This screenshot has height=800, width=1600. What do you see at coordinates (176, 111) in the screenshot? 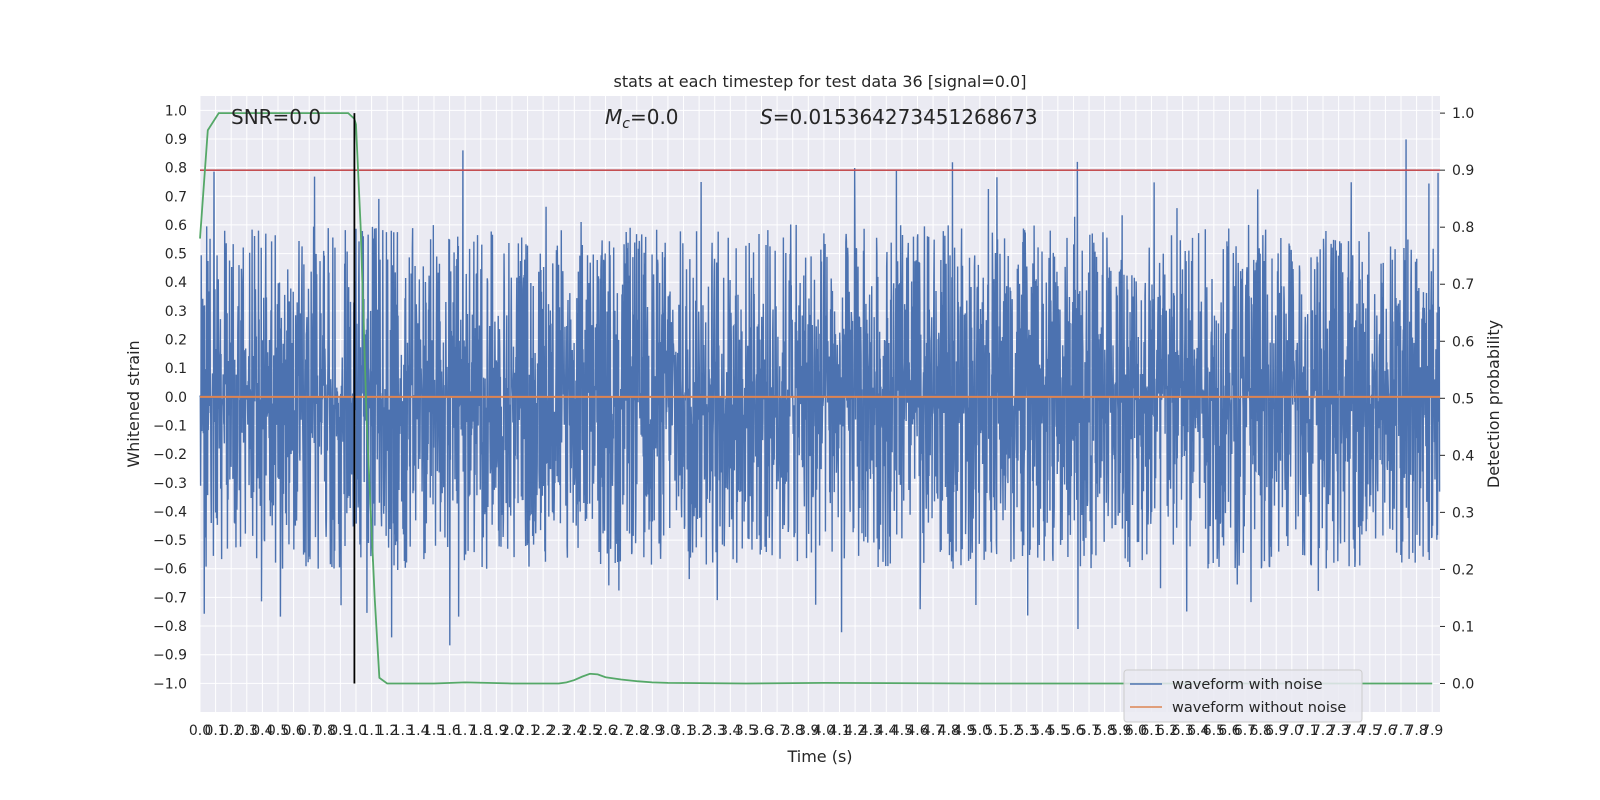
I see `y-tick-label: 1.0` at bounding box center [176, 111].